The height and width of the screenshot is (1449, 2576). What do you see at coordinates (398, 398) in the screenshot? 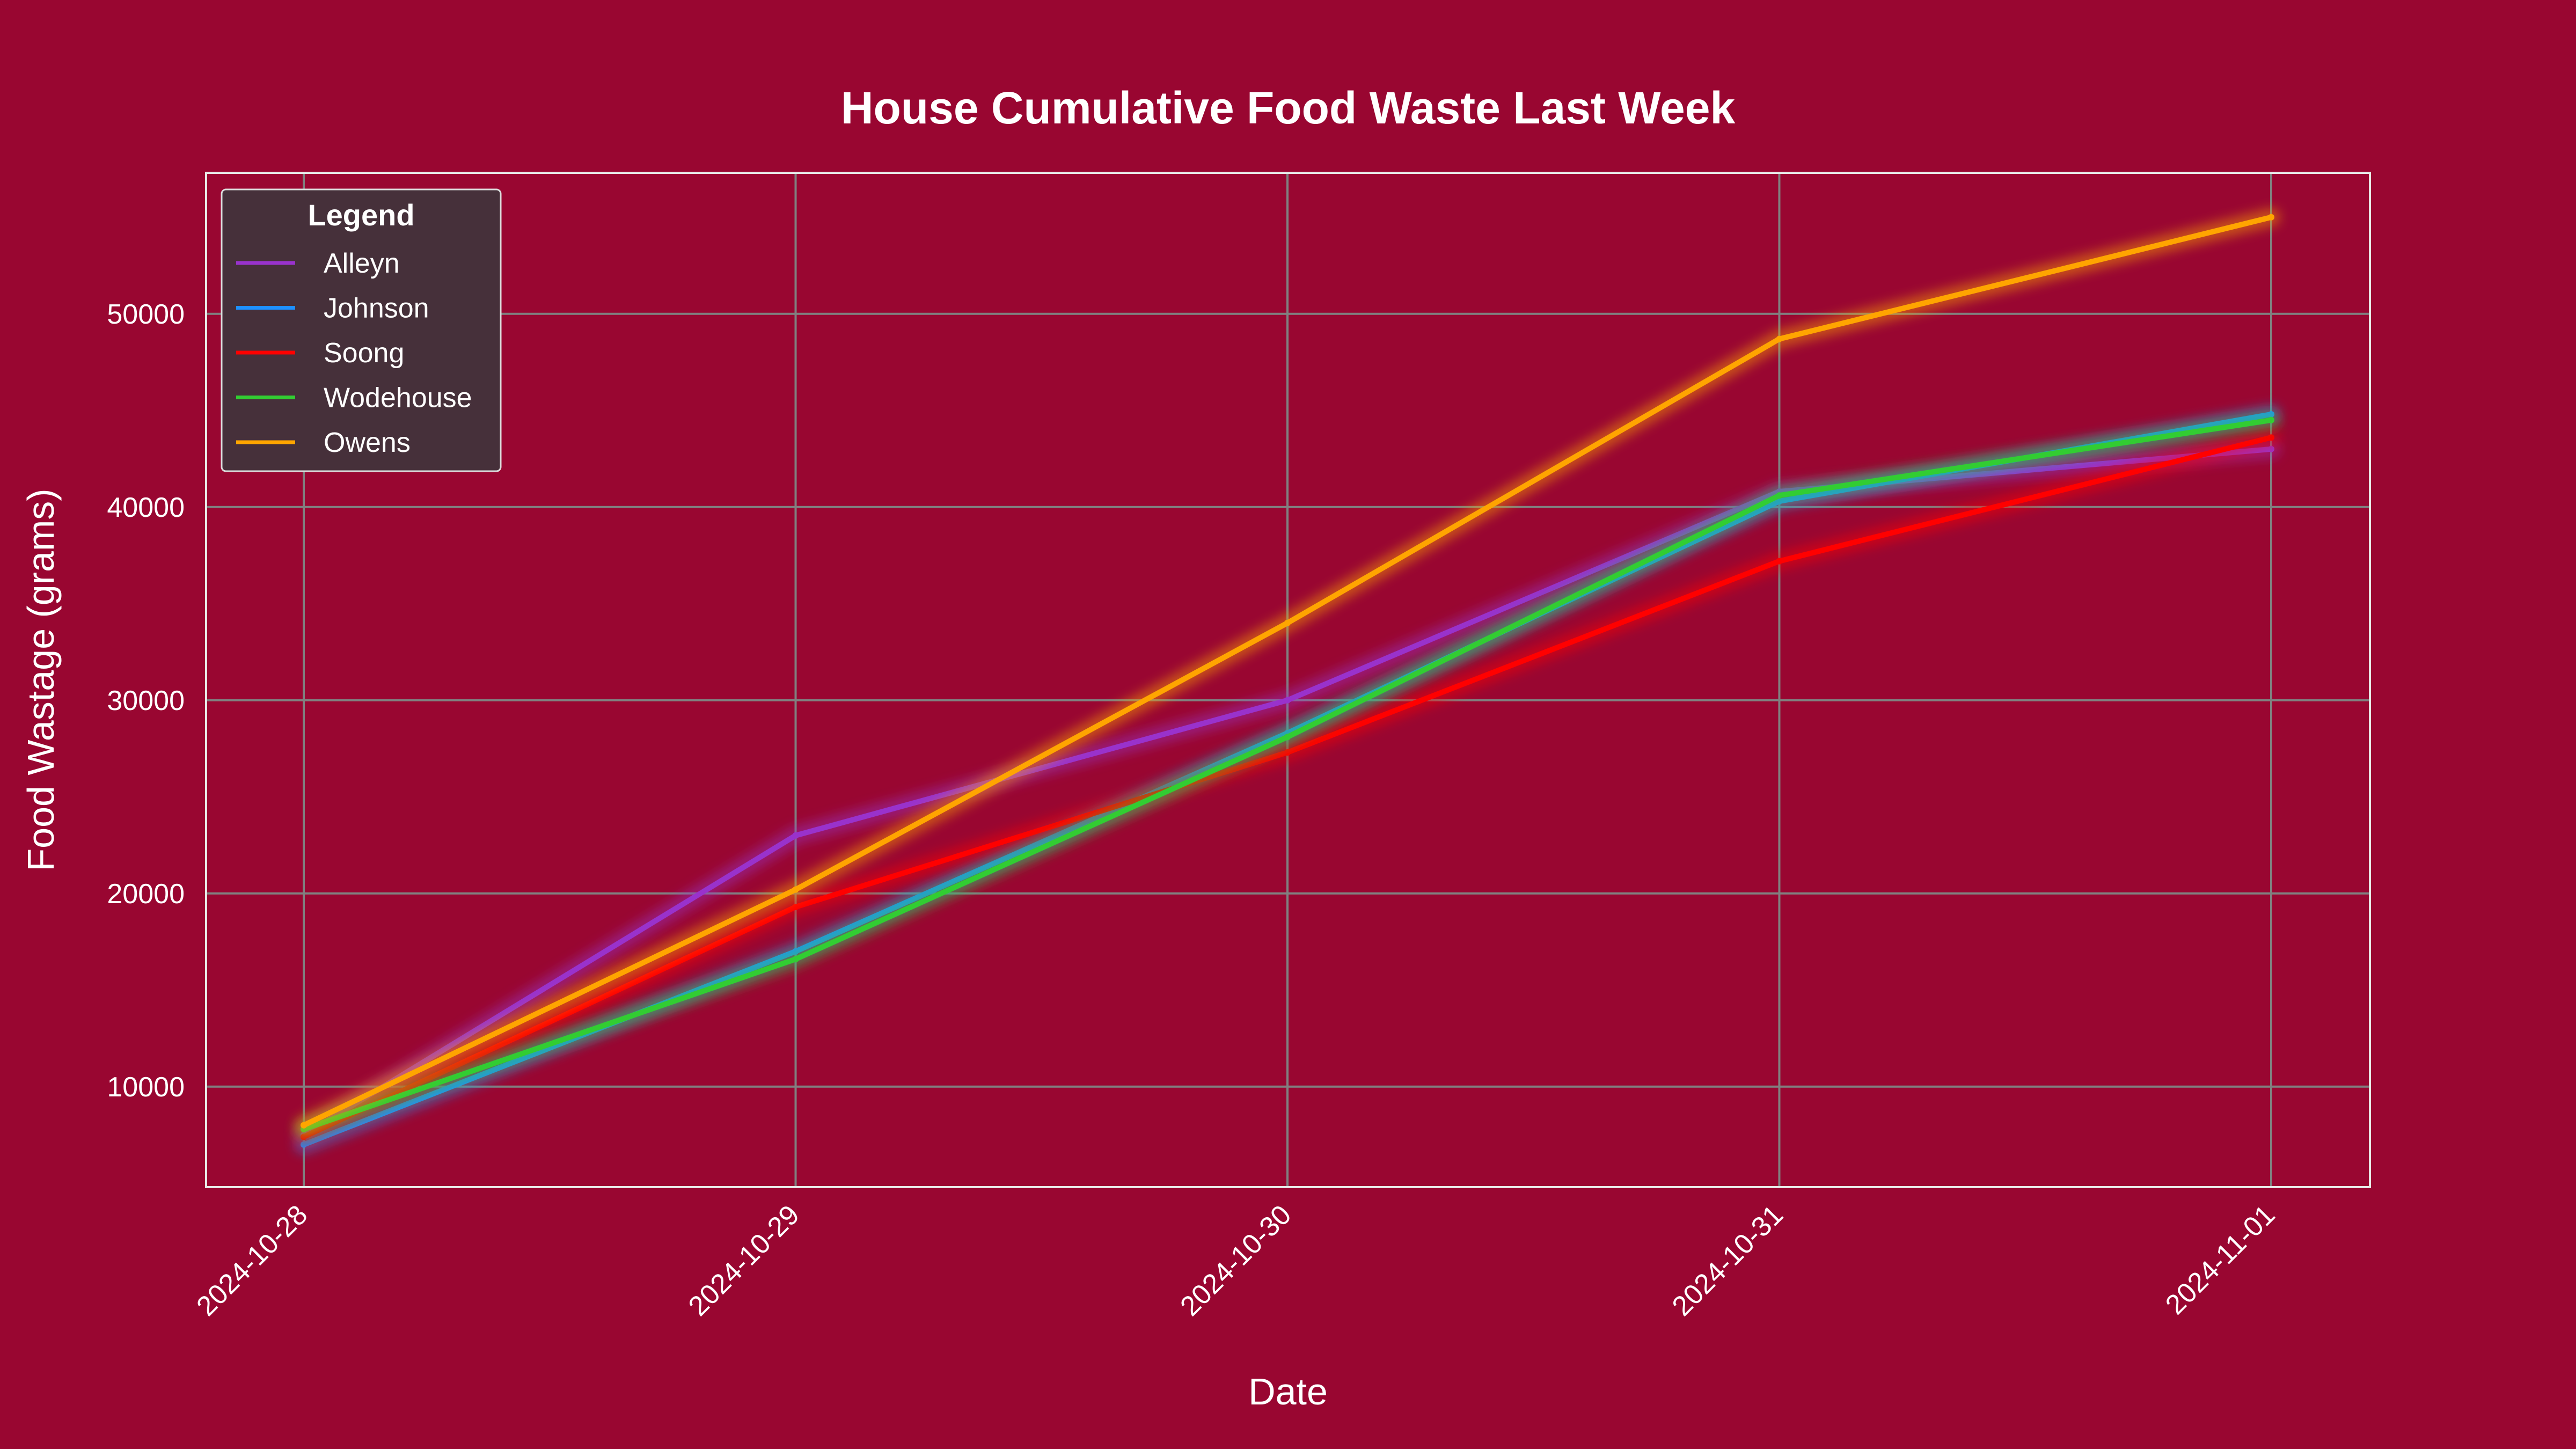
I see `legend-label: Wodehouse` at bounding box center [398, 398].